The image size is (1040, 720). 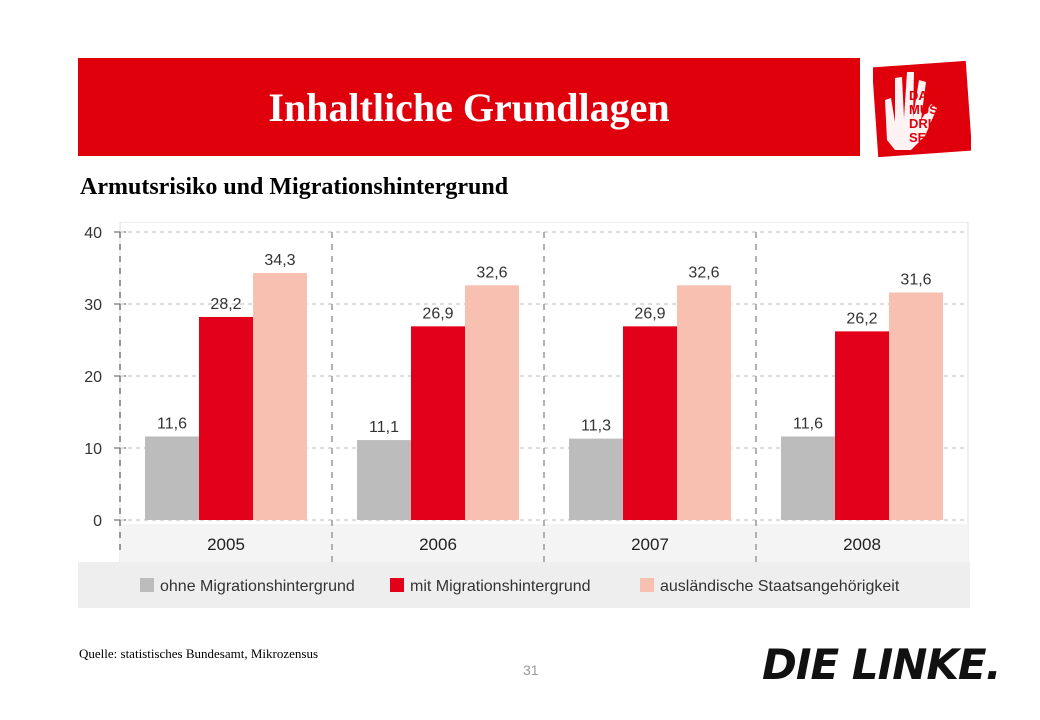 What do you see at coordinates (93, 377) in the screenshot?
I see `y-tick-label: 20` at bounding box center [93, 377].